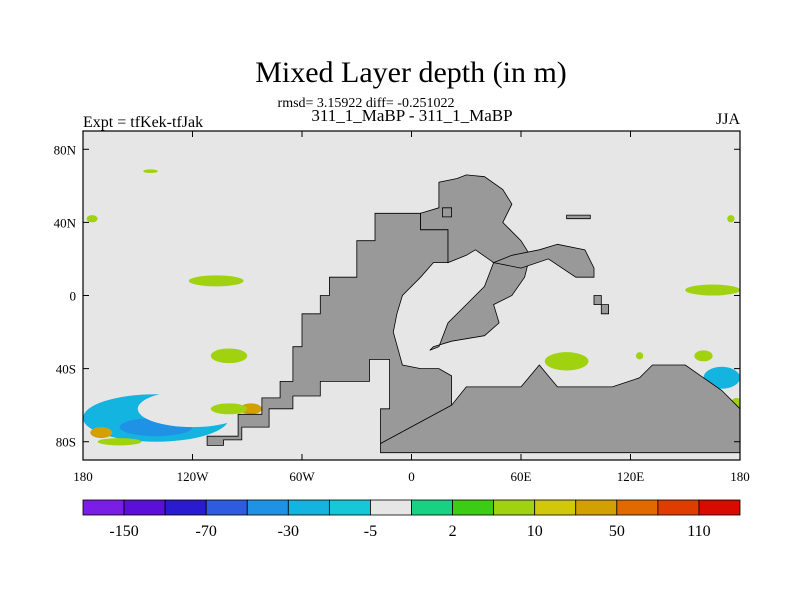 This screenshot has width=800, height=600. I want to click on x-tick-label: 60E, so click(521, 476).